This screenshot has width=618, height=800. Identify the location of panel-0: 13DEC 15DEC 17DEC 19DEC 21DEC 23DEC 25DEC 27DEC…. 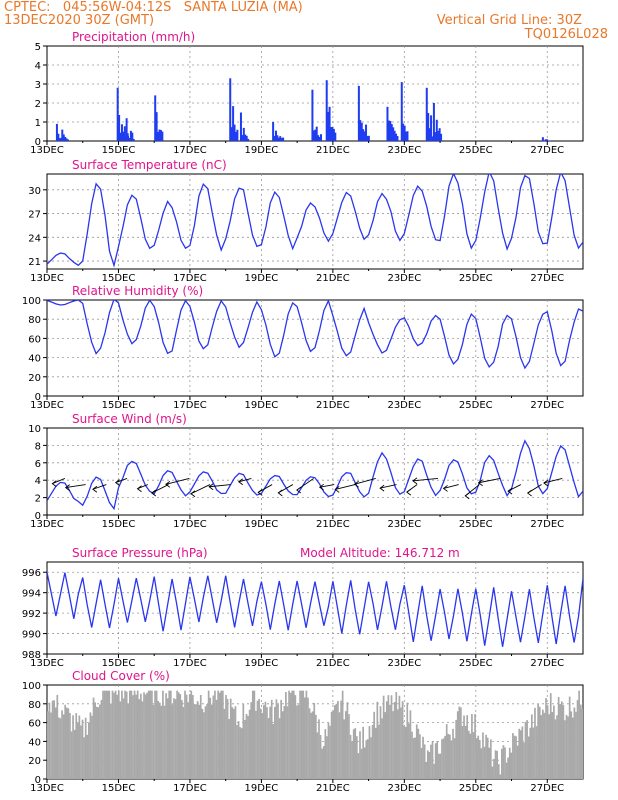
(307, 93).